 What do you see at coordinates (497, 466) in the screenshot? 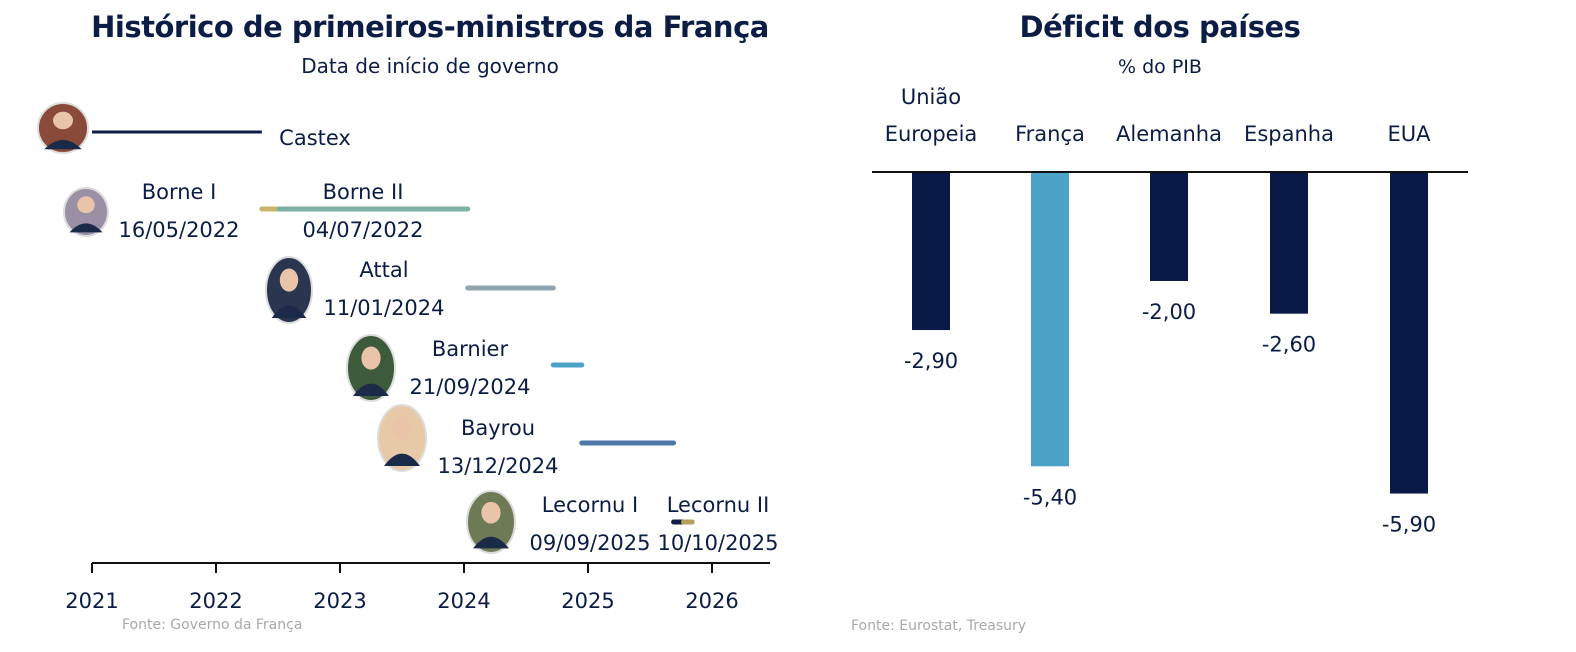
I see `timeline-date-bayrou: 13/12/2024` at bounding box center [497, 466].